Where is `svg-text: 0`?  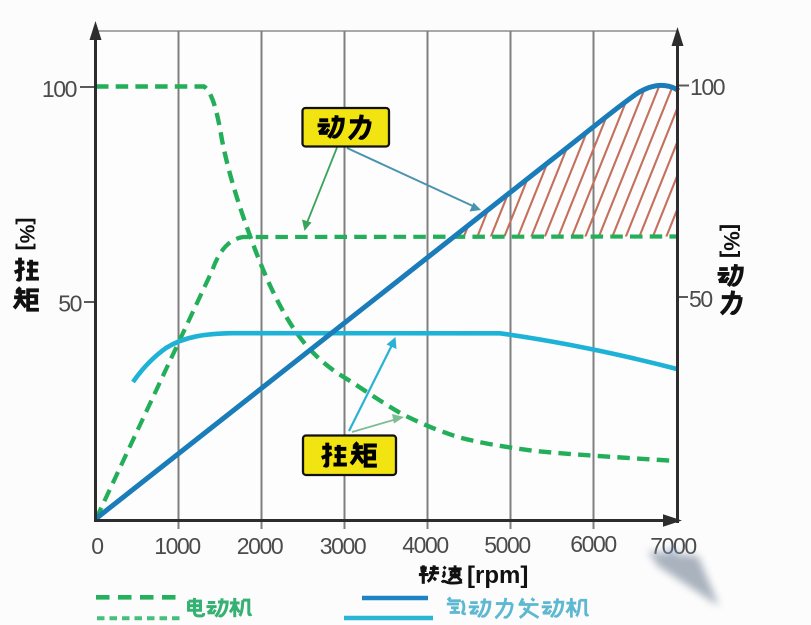 svg-text: 0 is located at coordinates (97, 546).